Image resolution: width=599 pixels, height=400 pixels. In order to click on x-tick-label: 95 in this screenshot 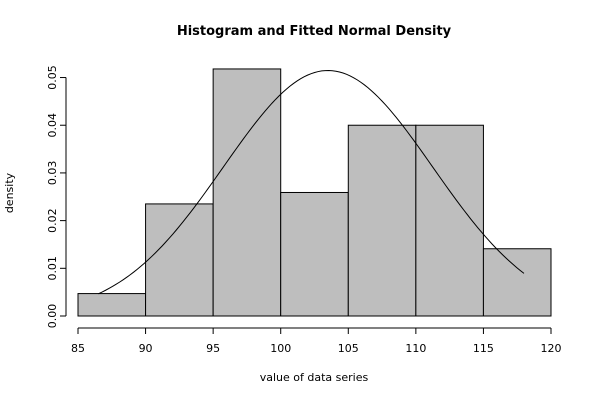, I will do `click(213, 348)`.